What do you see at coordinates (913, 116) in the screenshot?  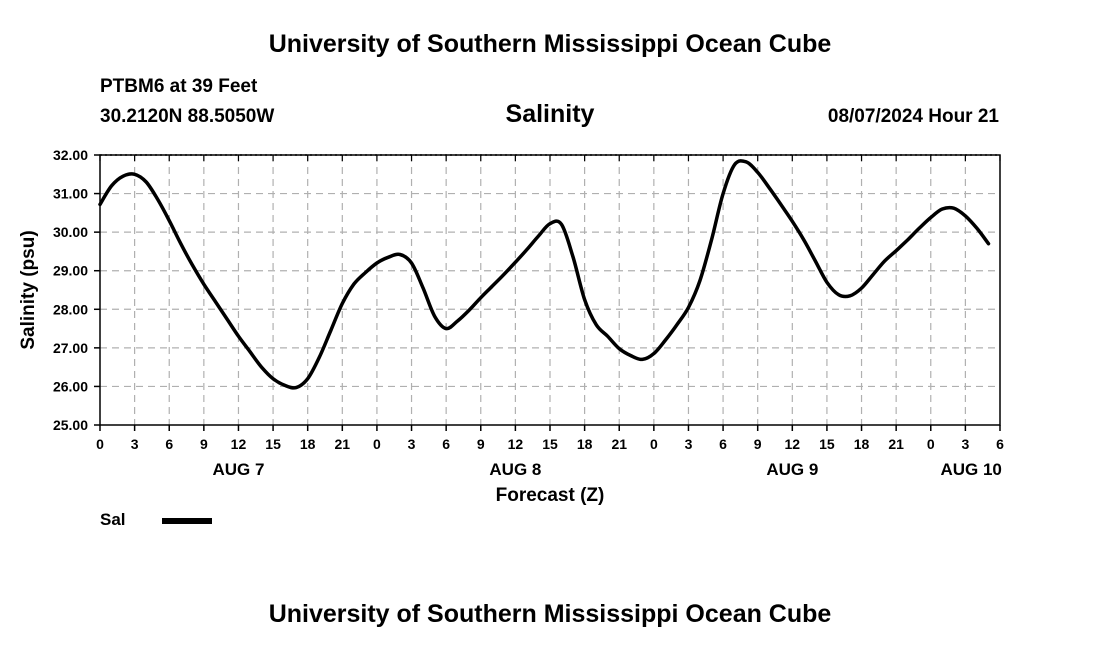 I see `forecast-datetime: 08/07/2024 Hour 21` at bounding box center [913, 116].